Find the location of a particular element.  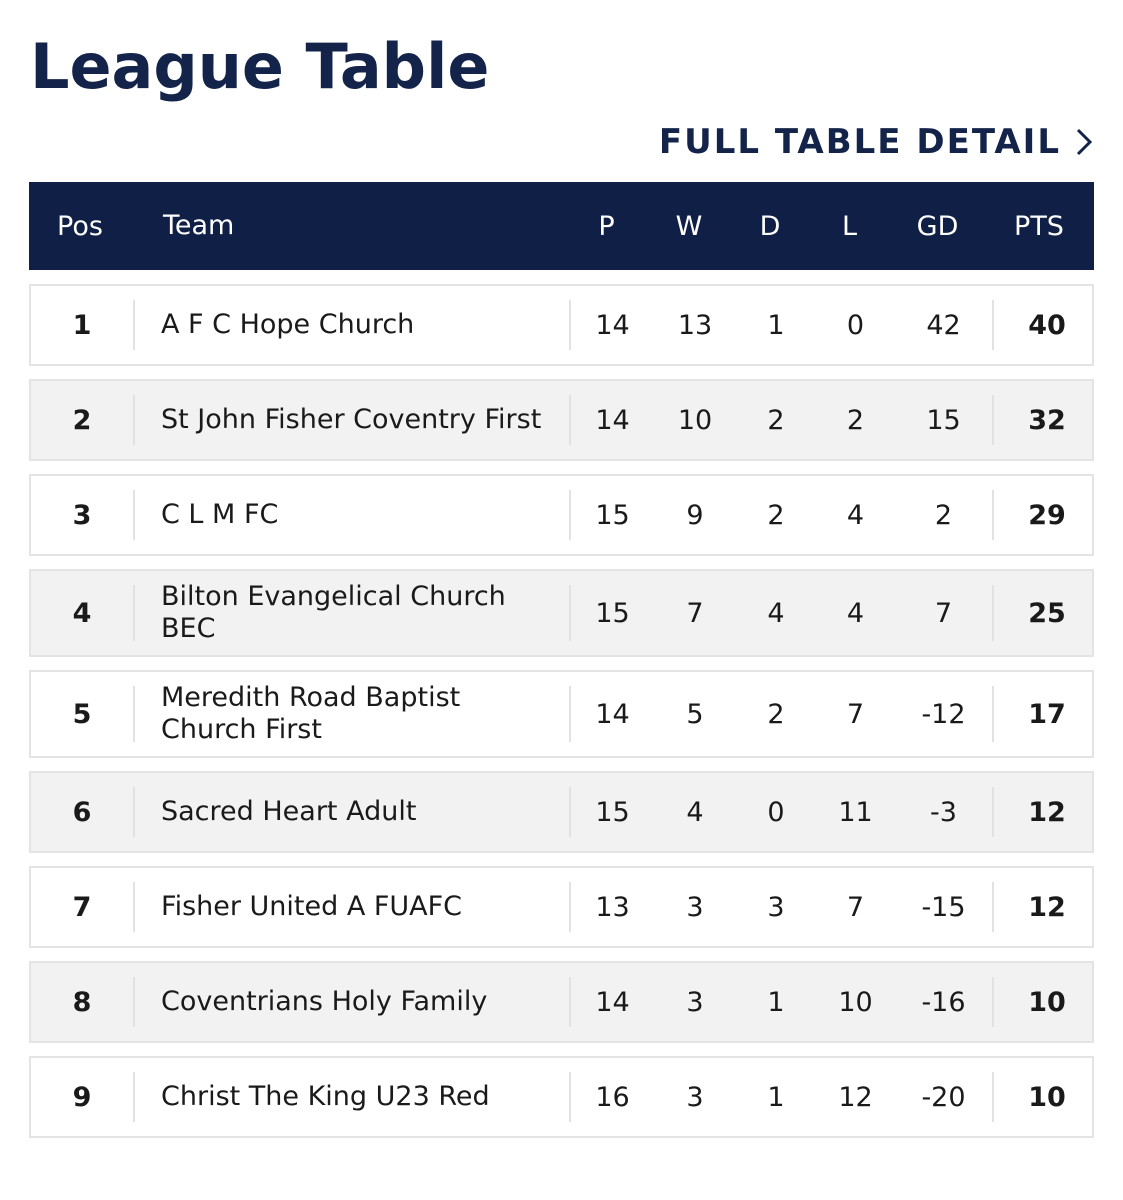

table-row: 2 St John Fisher Coventry First 14 10 2 2 15 32 is located at coordinates (561, 420).